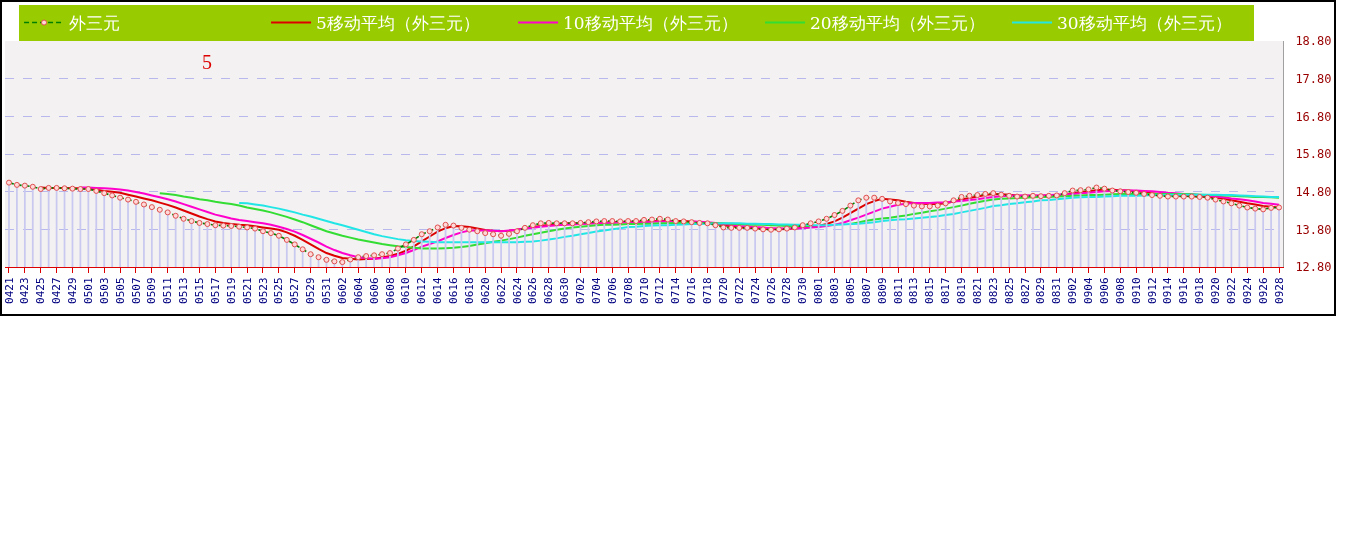  Describe the element at coordinates (485, 290) in the screenshot. I see `x-tick-label: 0620` at that location.